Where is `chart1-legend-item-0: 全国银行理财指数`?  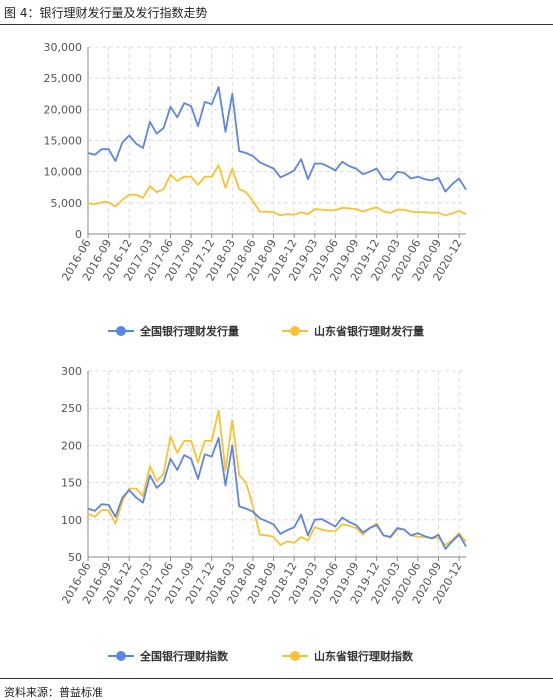 chart1-legend-item-0: 全国银行理财指数 is located at coordinates (168, 656).